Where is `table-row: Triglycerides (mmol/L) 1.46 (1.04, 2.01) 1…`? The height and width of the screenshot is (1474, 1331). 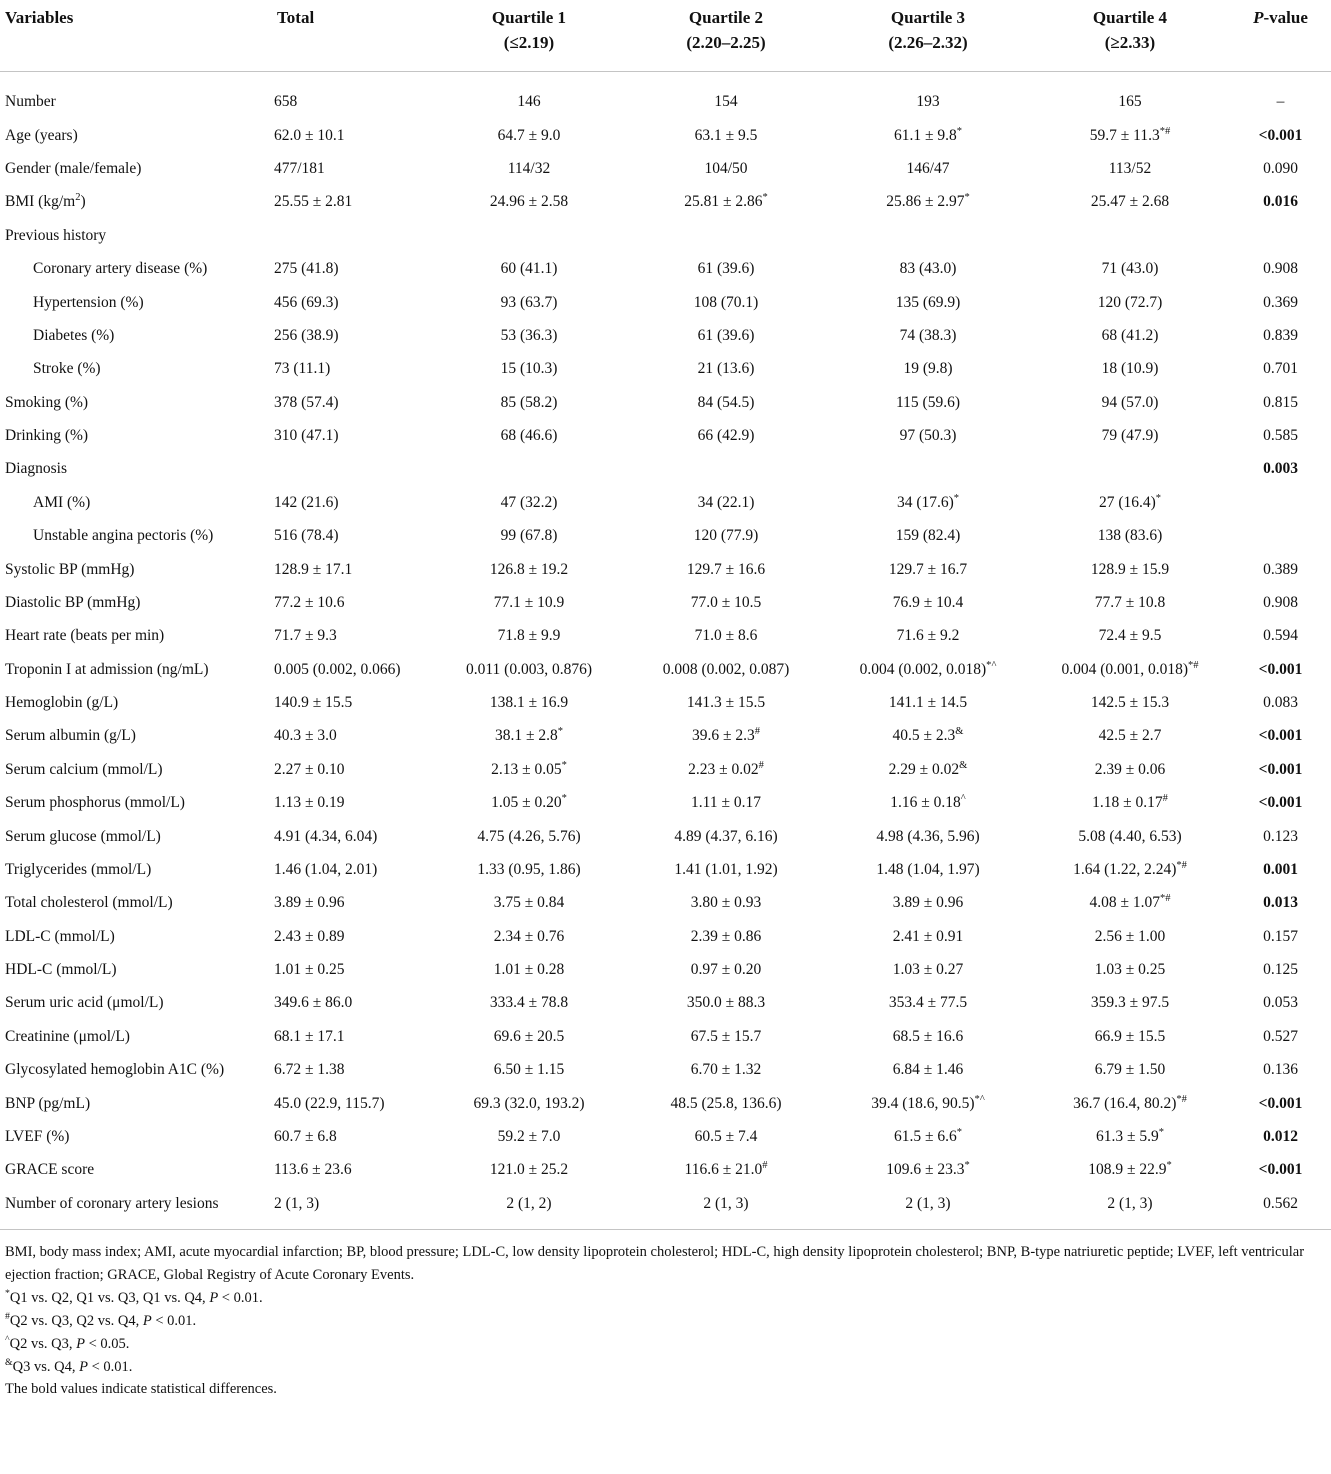 table-row: Triglycerides (mmol/L) 1.46 (1.04, 2.01) 1… is located at coordinates (665, 869).